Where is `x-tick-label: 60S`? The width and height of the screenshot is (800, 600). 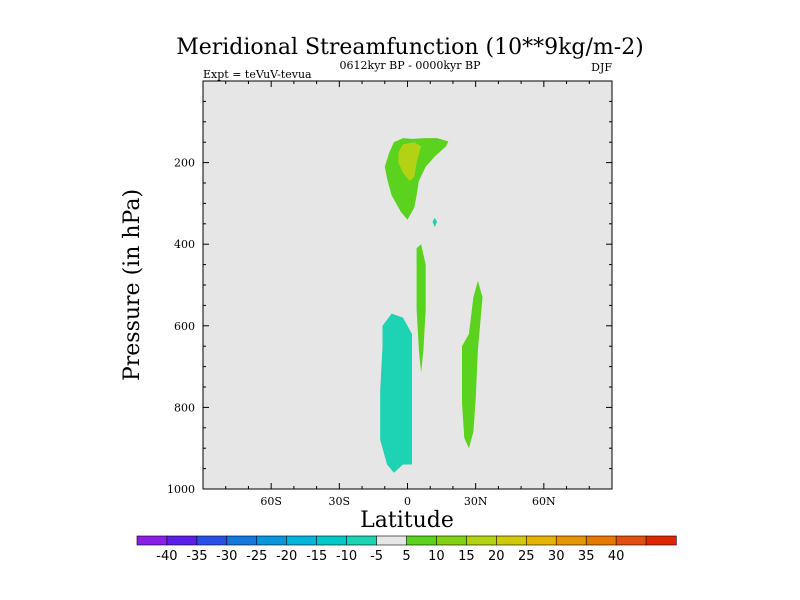
x-tick-label: 60S is located at coordinates (271, 501).